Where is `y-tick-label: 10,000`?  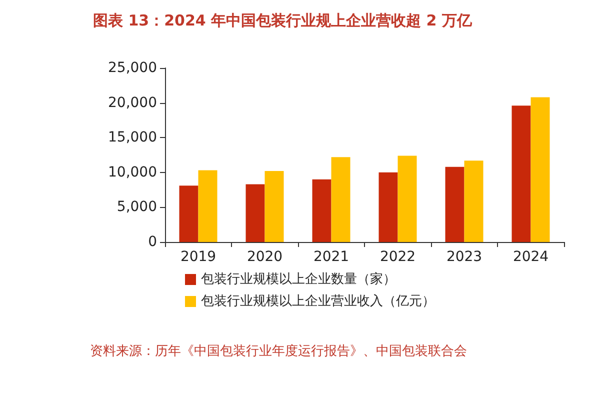 y-tick-label: 10,000 is located at coordinates (132, 172).